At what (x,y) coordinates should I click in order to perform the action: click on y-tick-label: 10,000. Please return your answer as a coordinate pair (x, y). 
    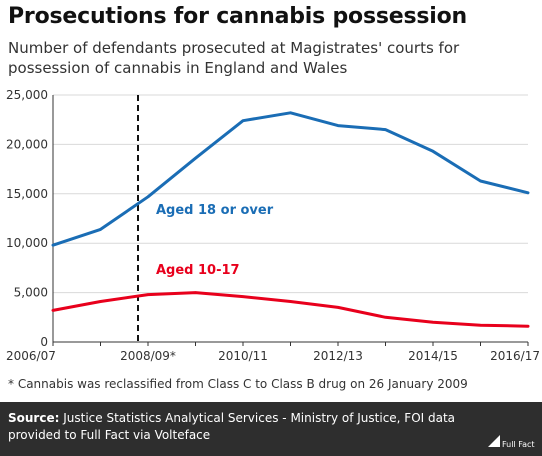
    Looking at the image, I should click on (27, 243).